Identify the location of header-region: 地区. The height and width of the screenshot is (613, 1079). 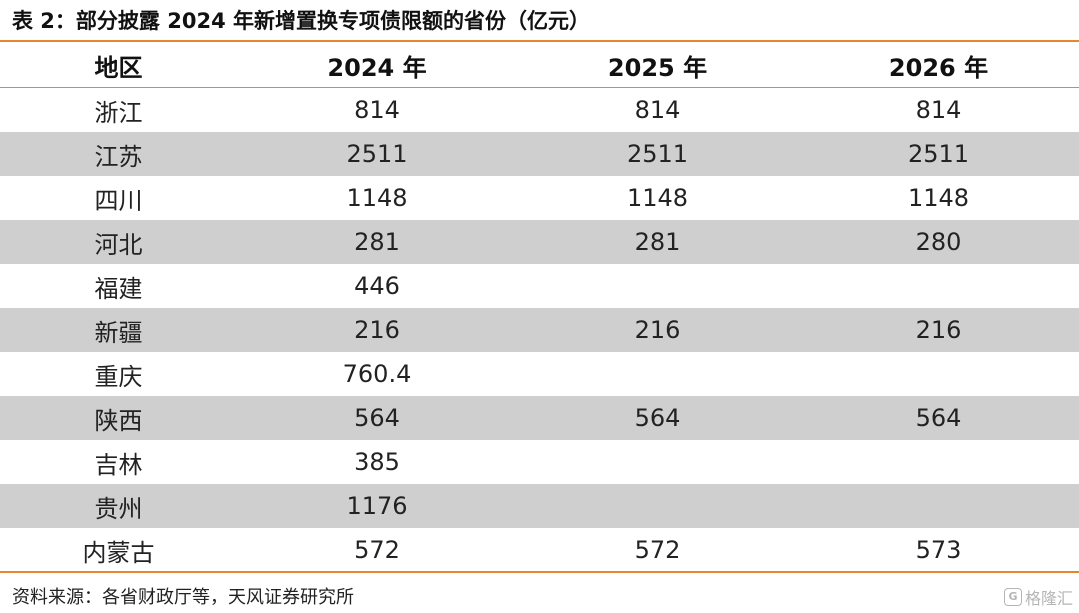
(118, 65).